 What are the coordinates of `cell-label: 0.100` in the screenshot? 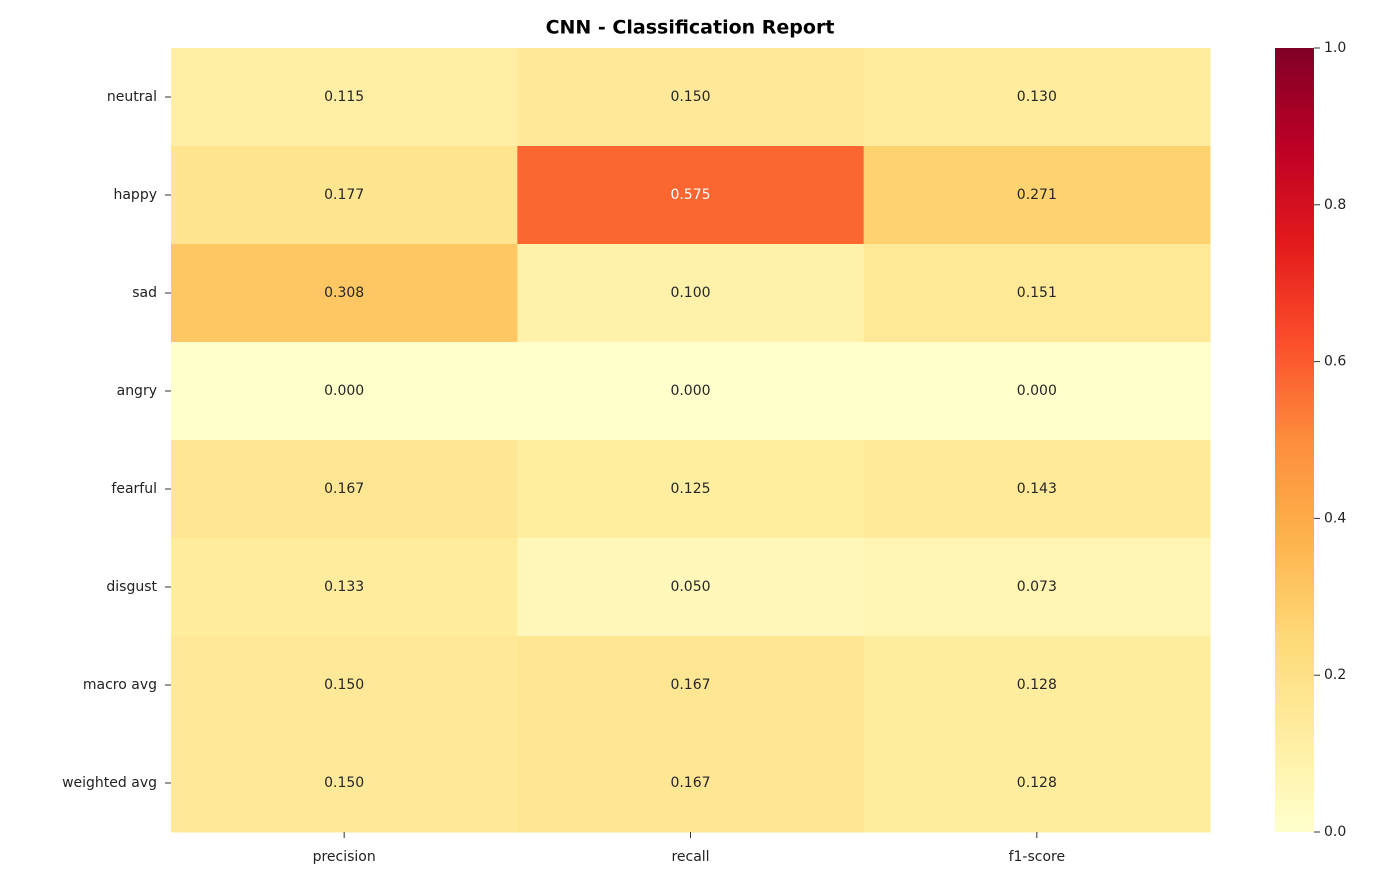 It's located at (690, 293).